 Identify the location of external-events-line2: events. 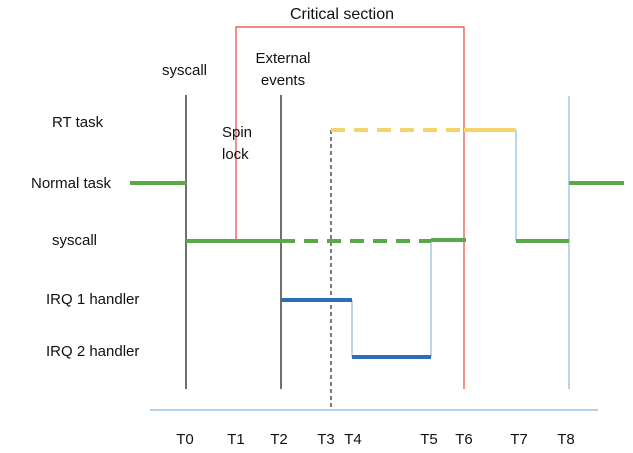
(283, 80).